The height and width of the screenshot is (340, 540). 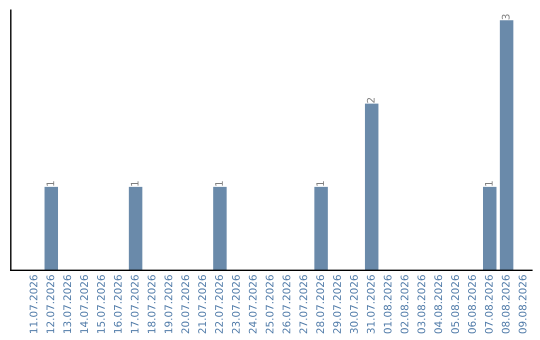 What do you see at coordinates (134, 304) in the screenshot?
I see `x-tick-label: 17.07.2026` at bounding box center [134, 304].